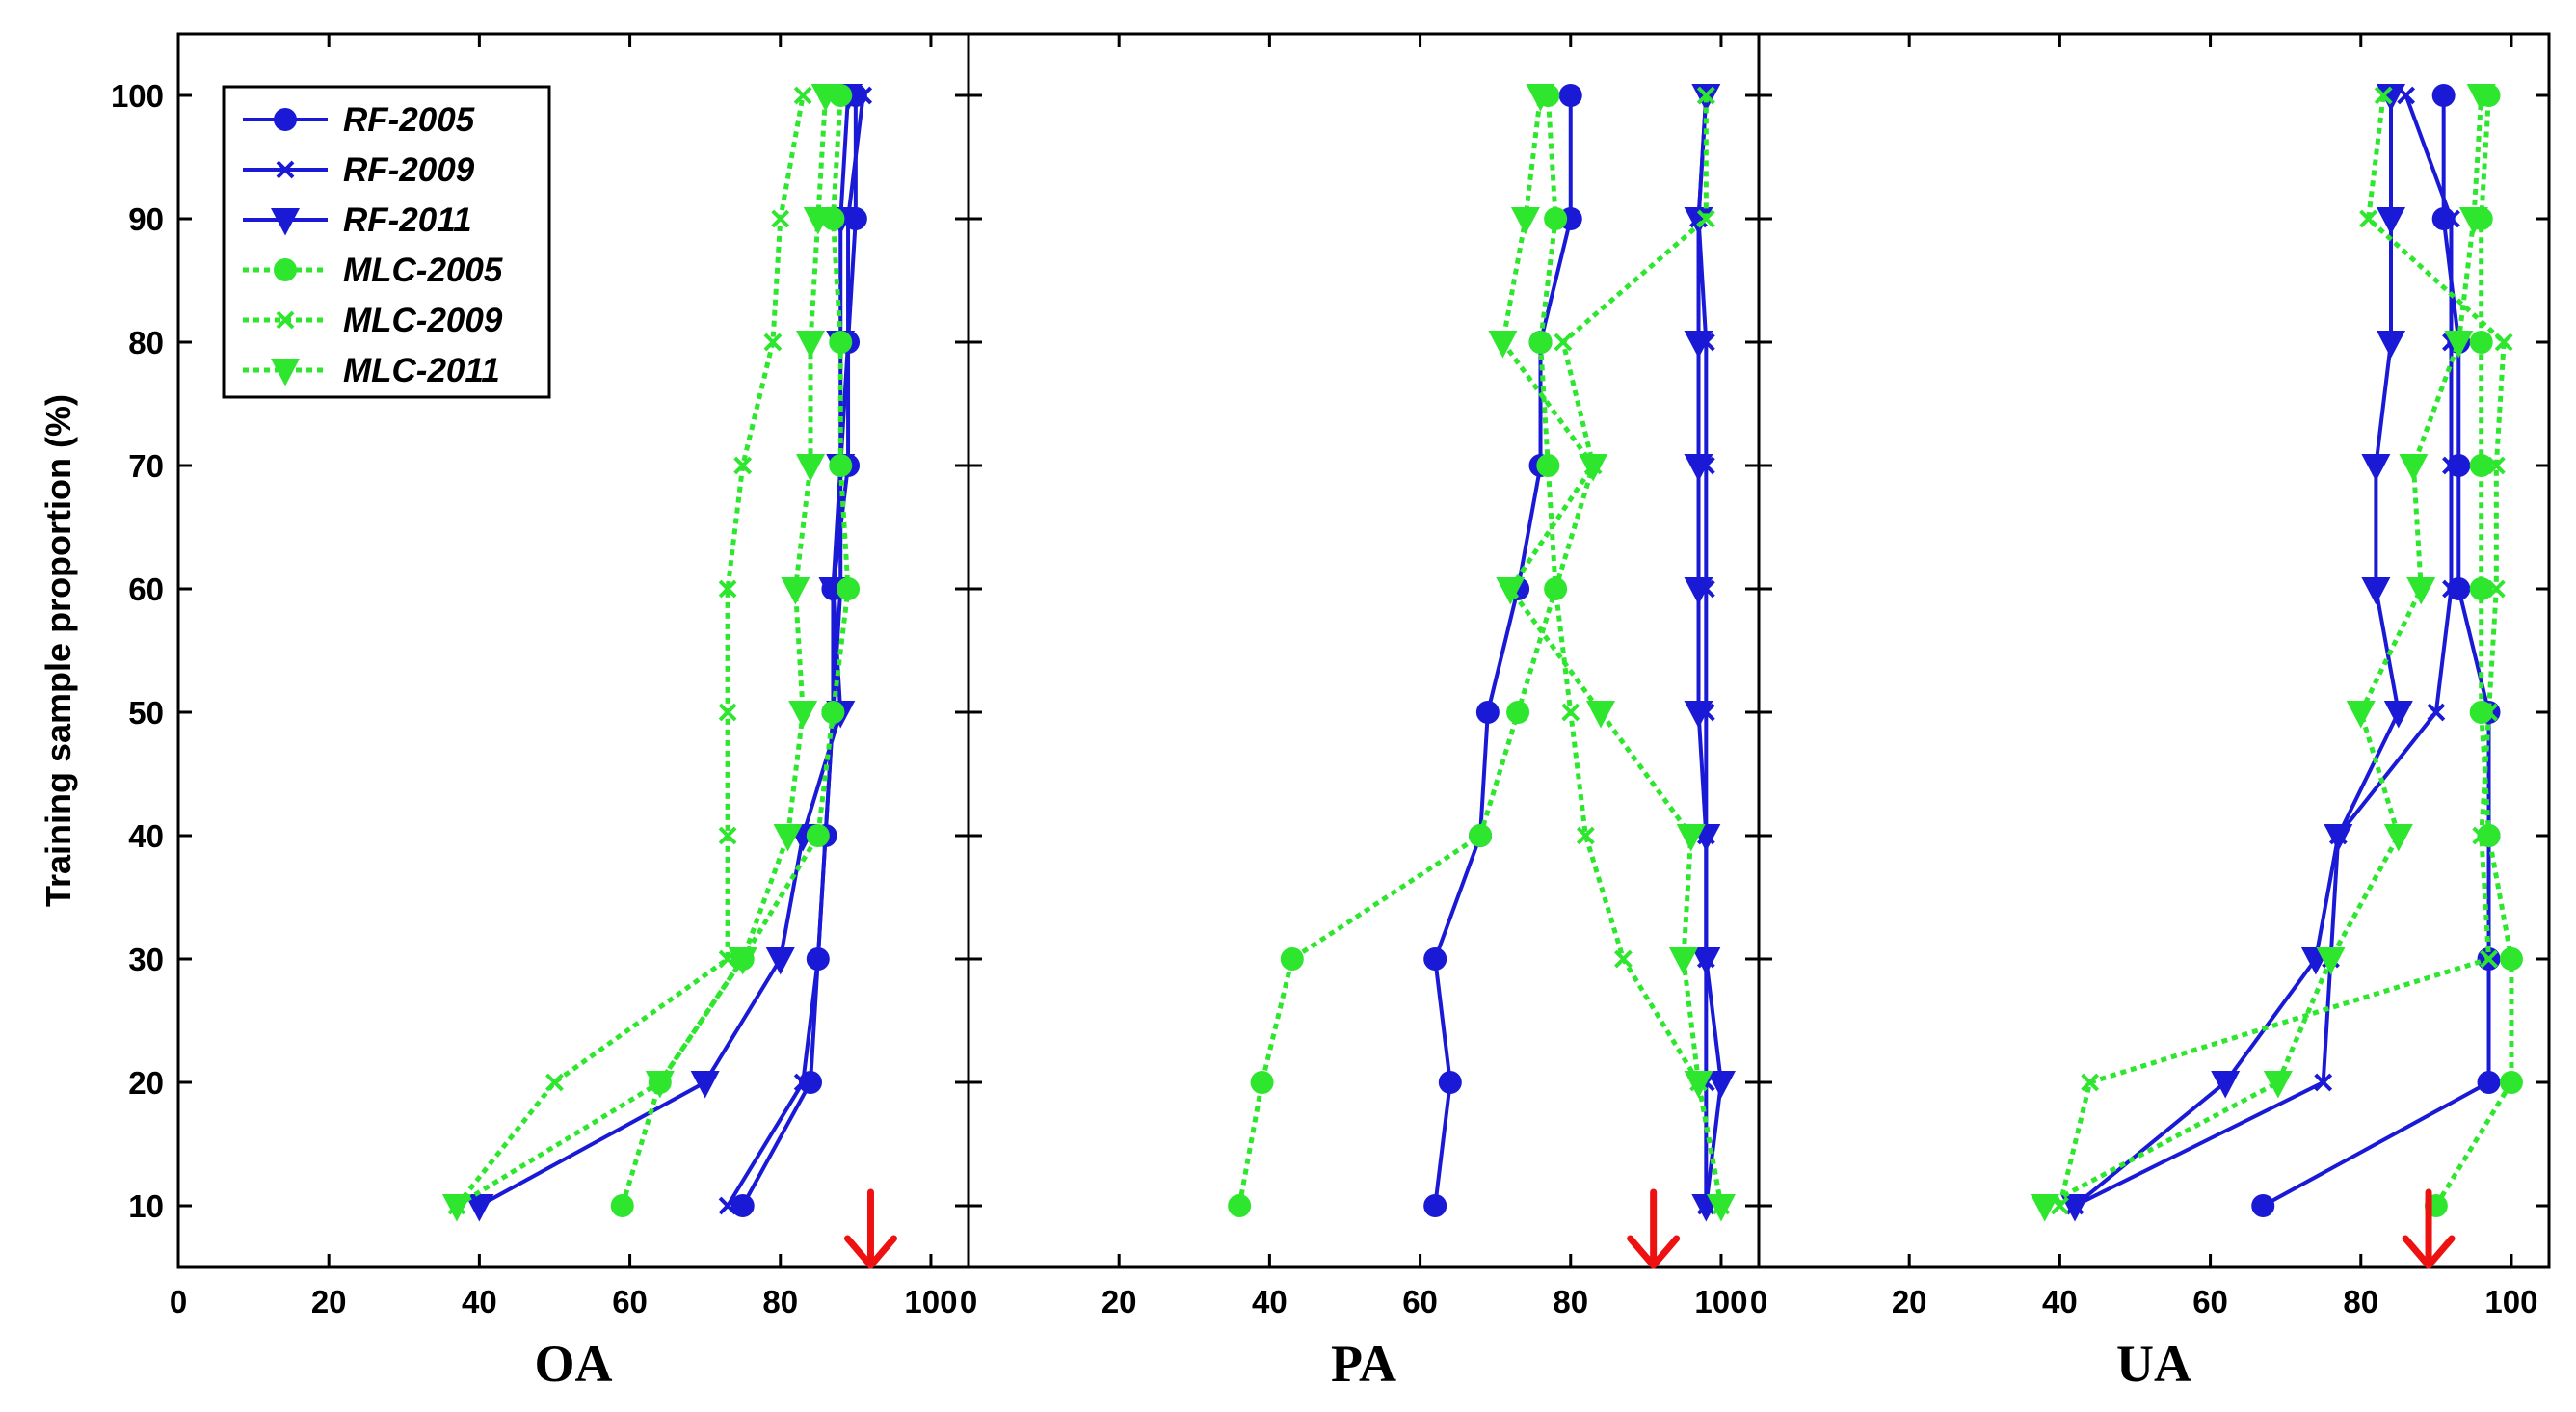 Image resolution: width=2576 pixels, height=1412 pixels. Describe the element at coordinates (423, 270) in the screenshot. I see `legend-entry: MLC-2005` at that location.